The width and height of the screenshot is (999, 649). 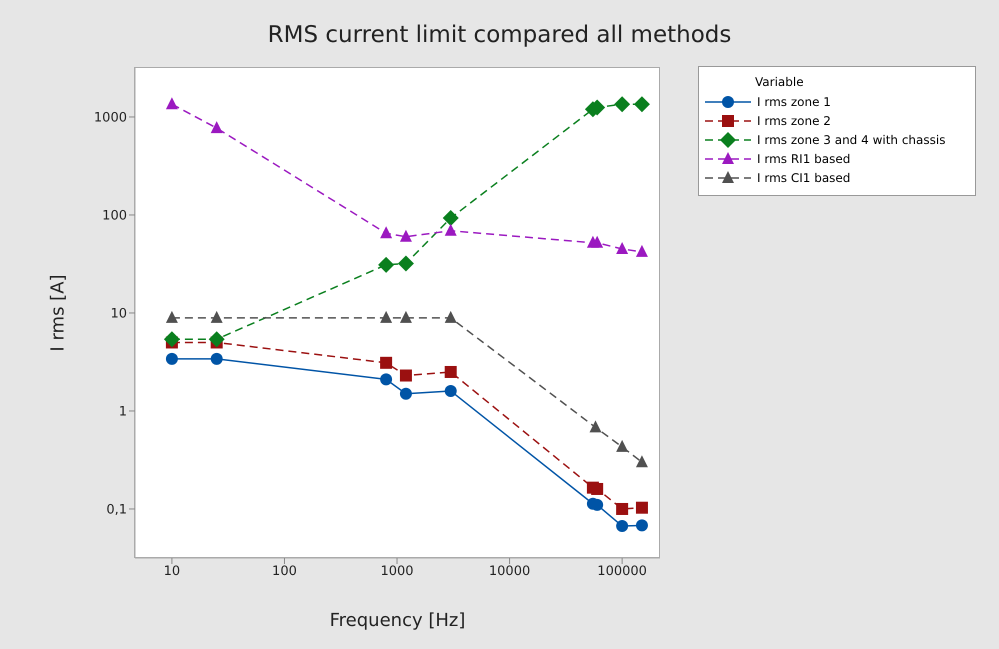 I want to click on legend-label: I rms zone 2, so click(x=794, y=121).